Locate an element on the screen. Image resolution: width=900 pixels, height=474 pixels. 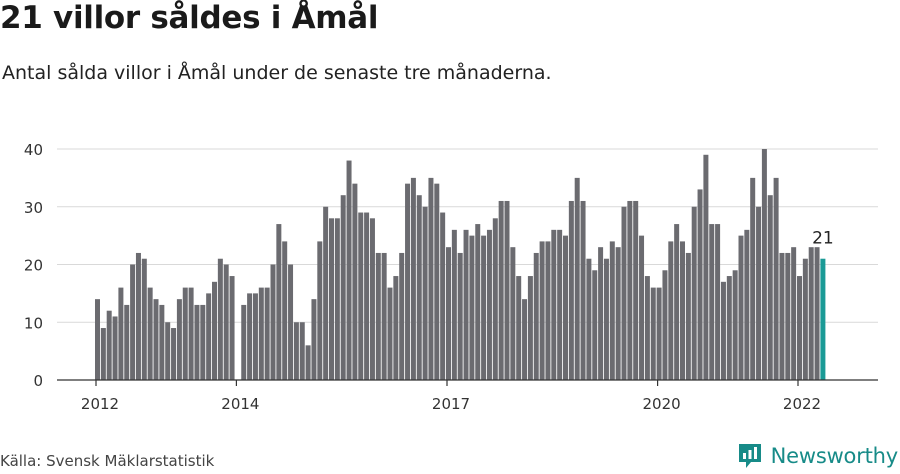
newsworthy-logo-icon is located at coordinates (749, 456).